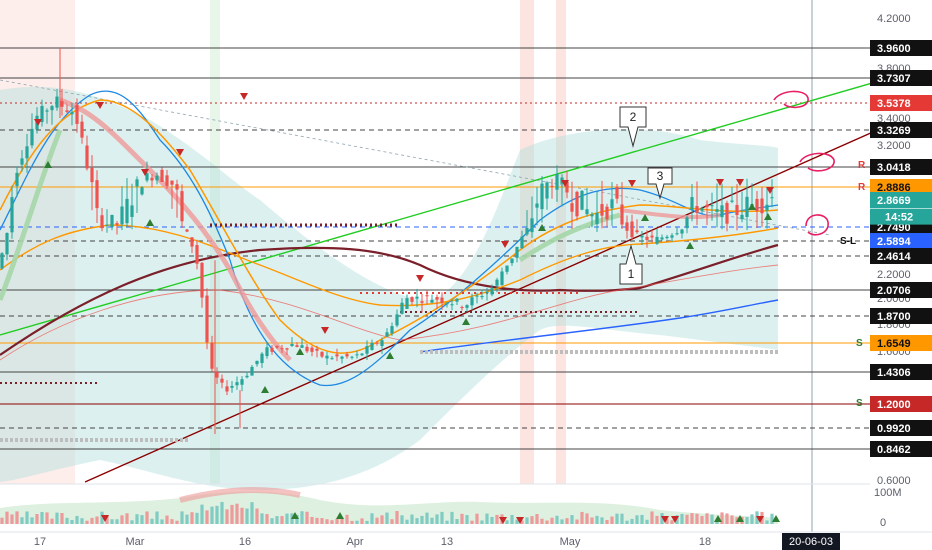  I want to click on ema-thick-green, so click(31, 215).